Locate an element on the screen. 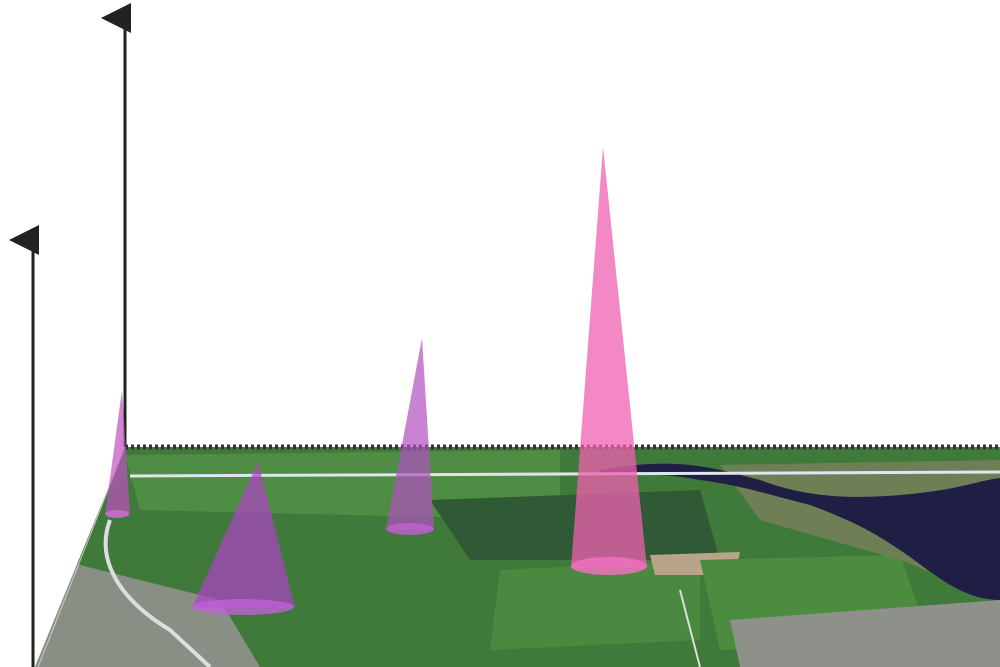 The image size is (1000, 667). town is located at coordinates (865, 633).